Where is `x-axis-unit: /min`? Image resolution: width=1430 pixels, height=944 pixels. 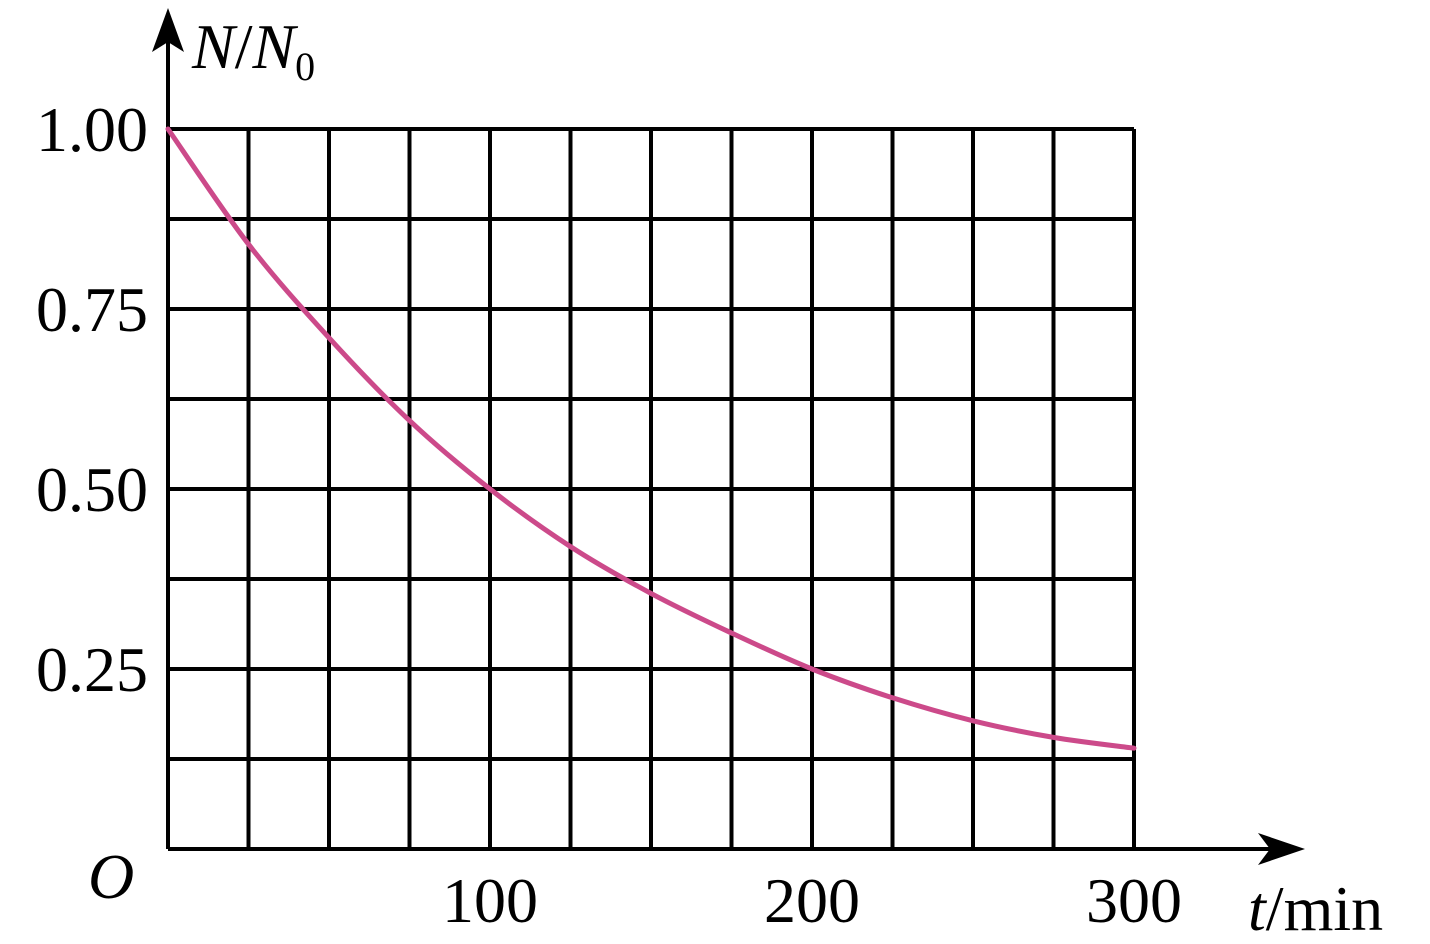
x-axis-unit: /min is located at coordinates (1324, 908).